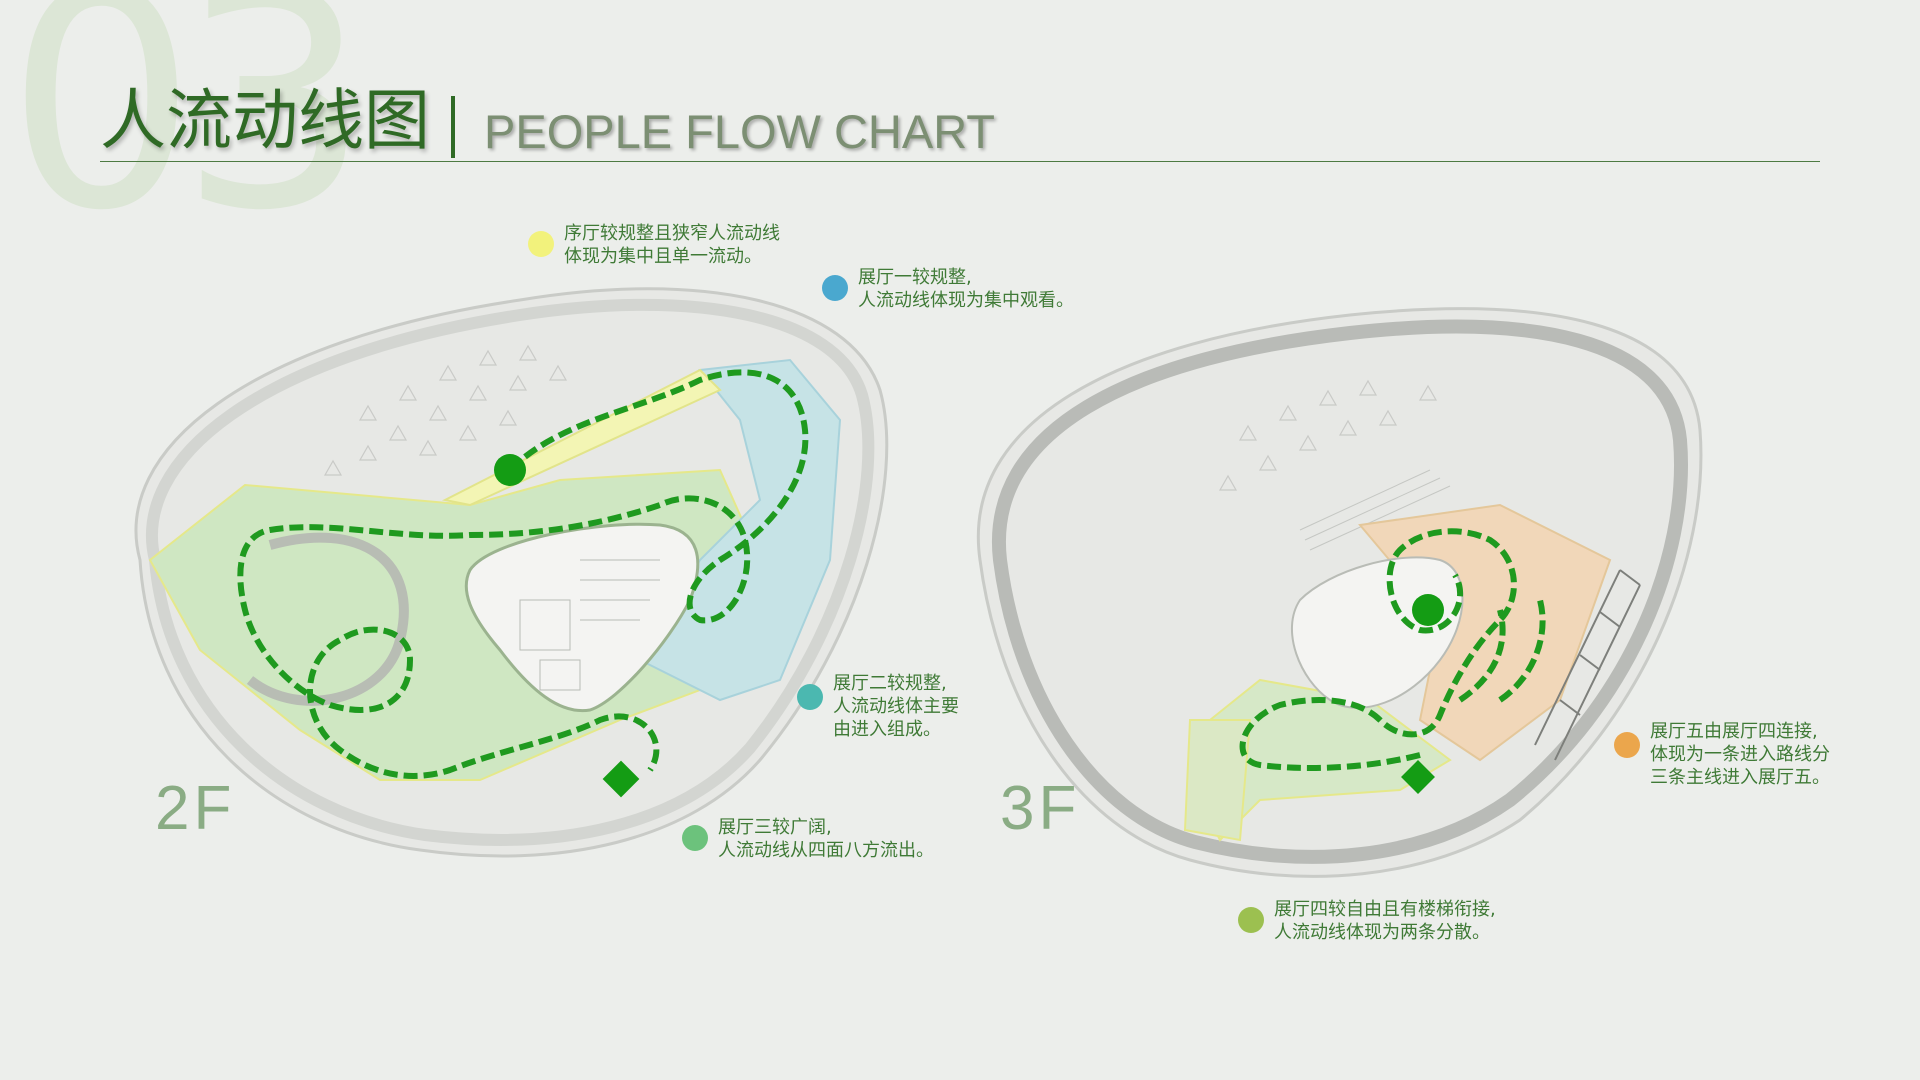 The width and height of the screenshot is (1920, 1080). Describe the element at coordinates (663, 256) in the screenshot. I see `note-line: 体现为集中且单一流动。` at that location.